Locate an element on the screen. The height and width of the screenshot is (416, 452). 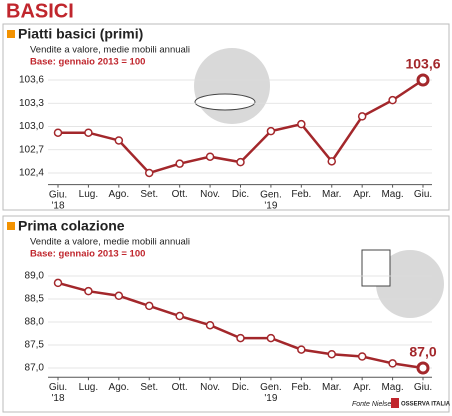
page-title: BASICI is located at coordinates (40, 11).